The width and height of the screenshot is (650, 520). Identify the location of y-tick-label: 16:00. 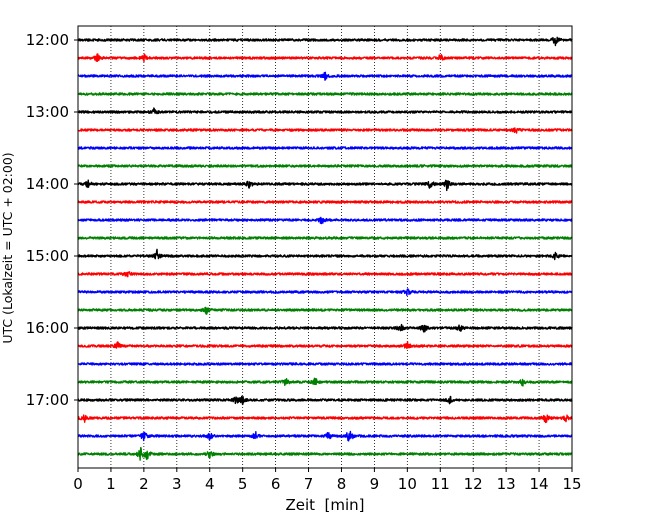
(47, 328).